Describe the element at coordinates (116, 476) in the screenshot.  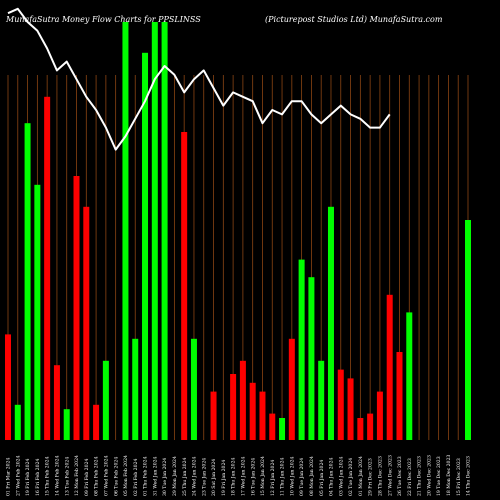
I see `x-tick-label: 06 Tue Feb 2024` at that location.